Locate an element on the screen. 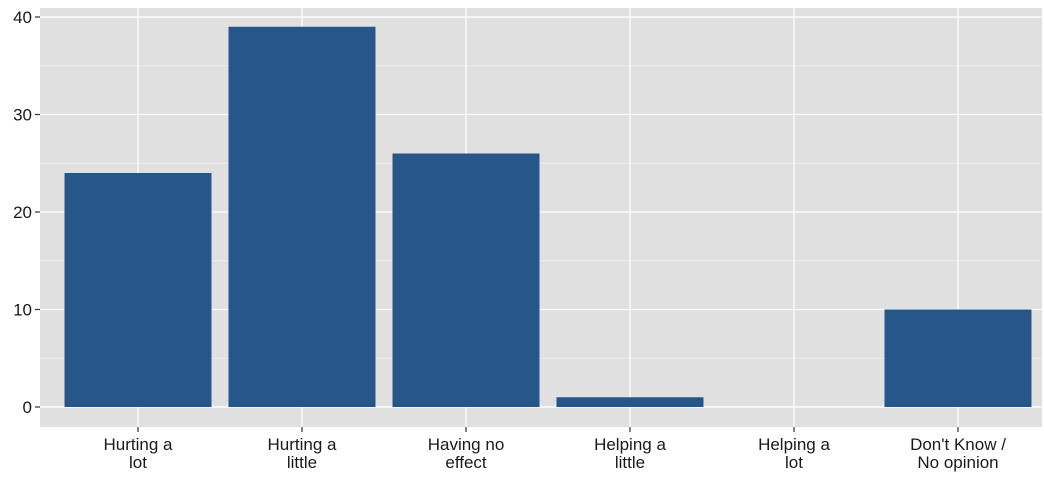  y-tick-label: 20 is located at coordinates (22, 212).